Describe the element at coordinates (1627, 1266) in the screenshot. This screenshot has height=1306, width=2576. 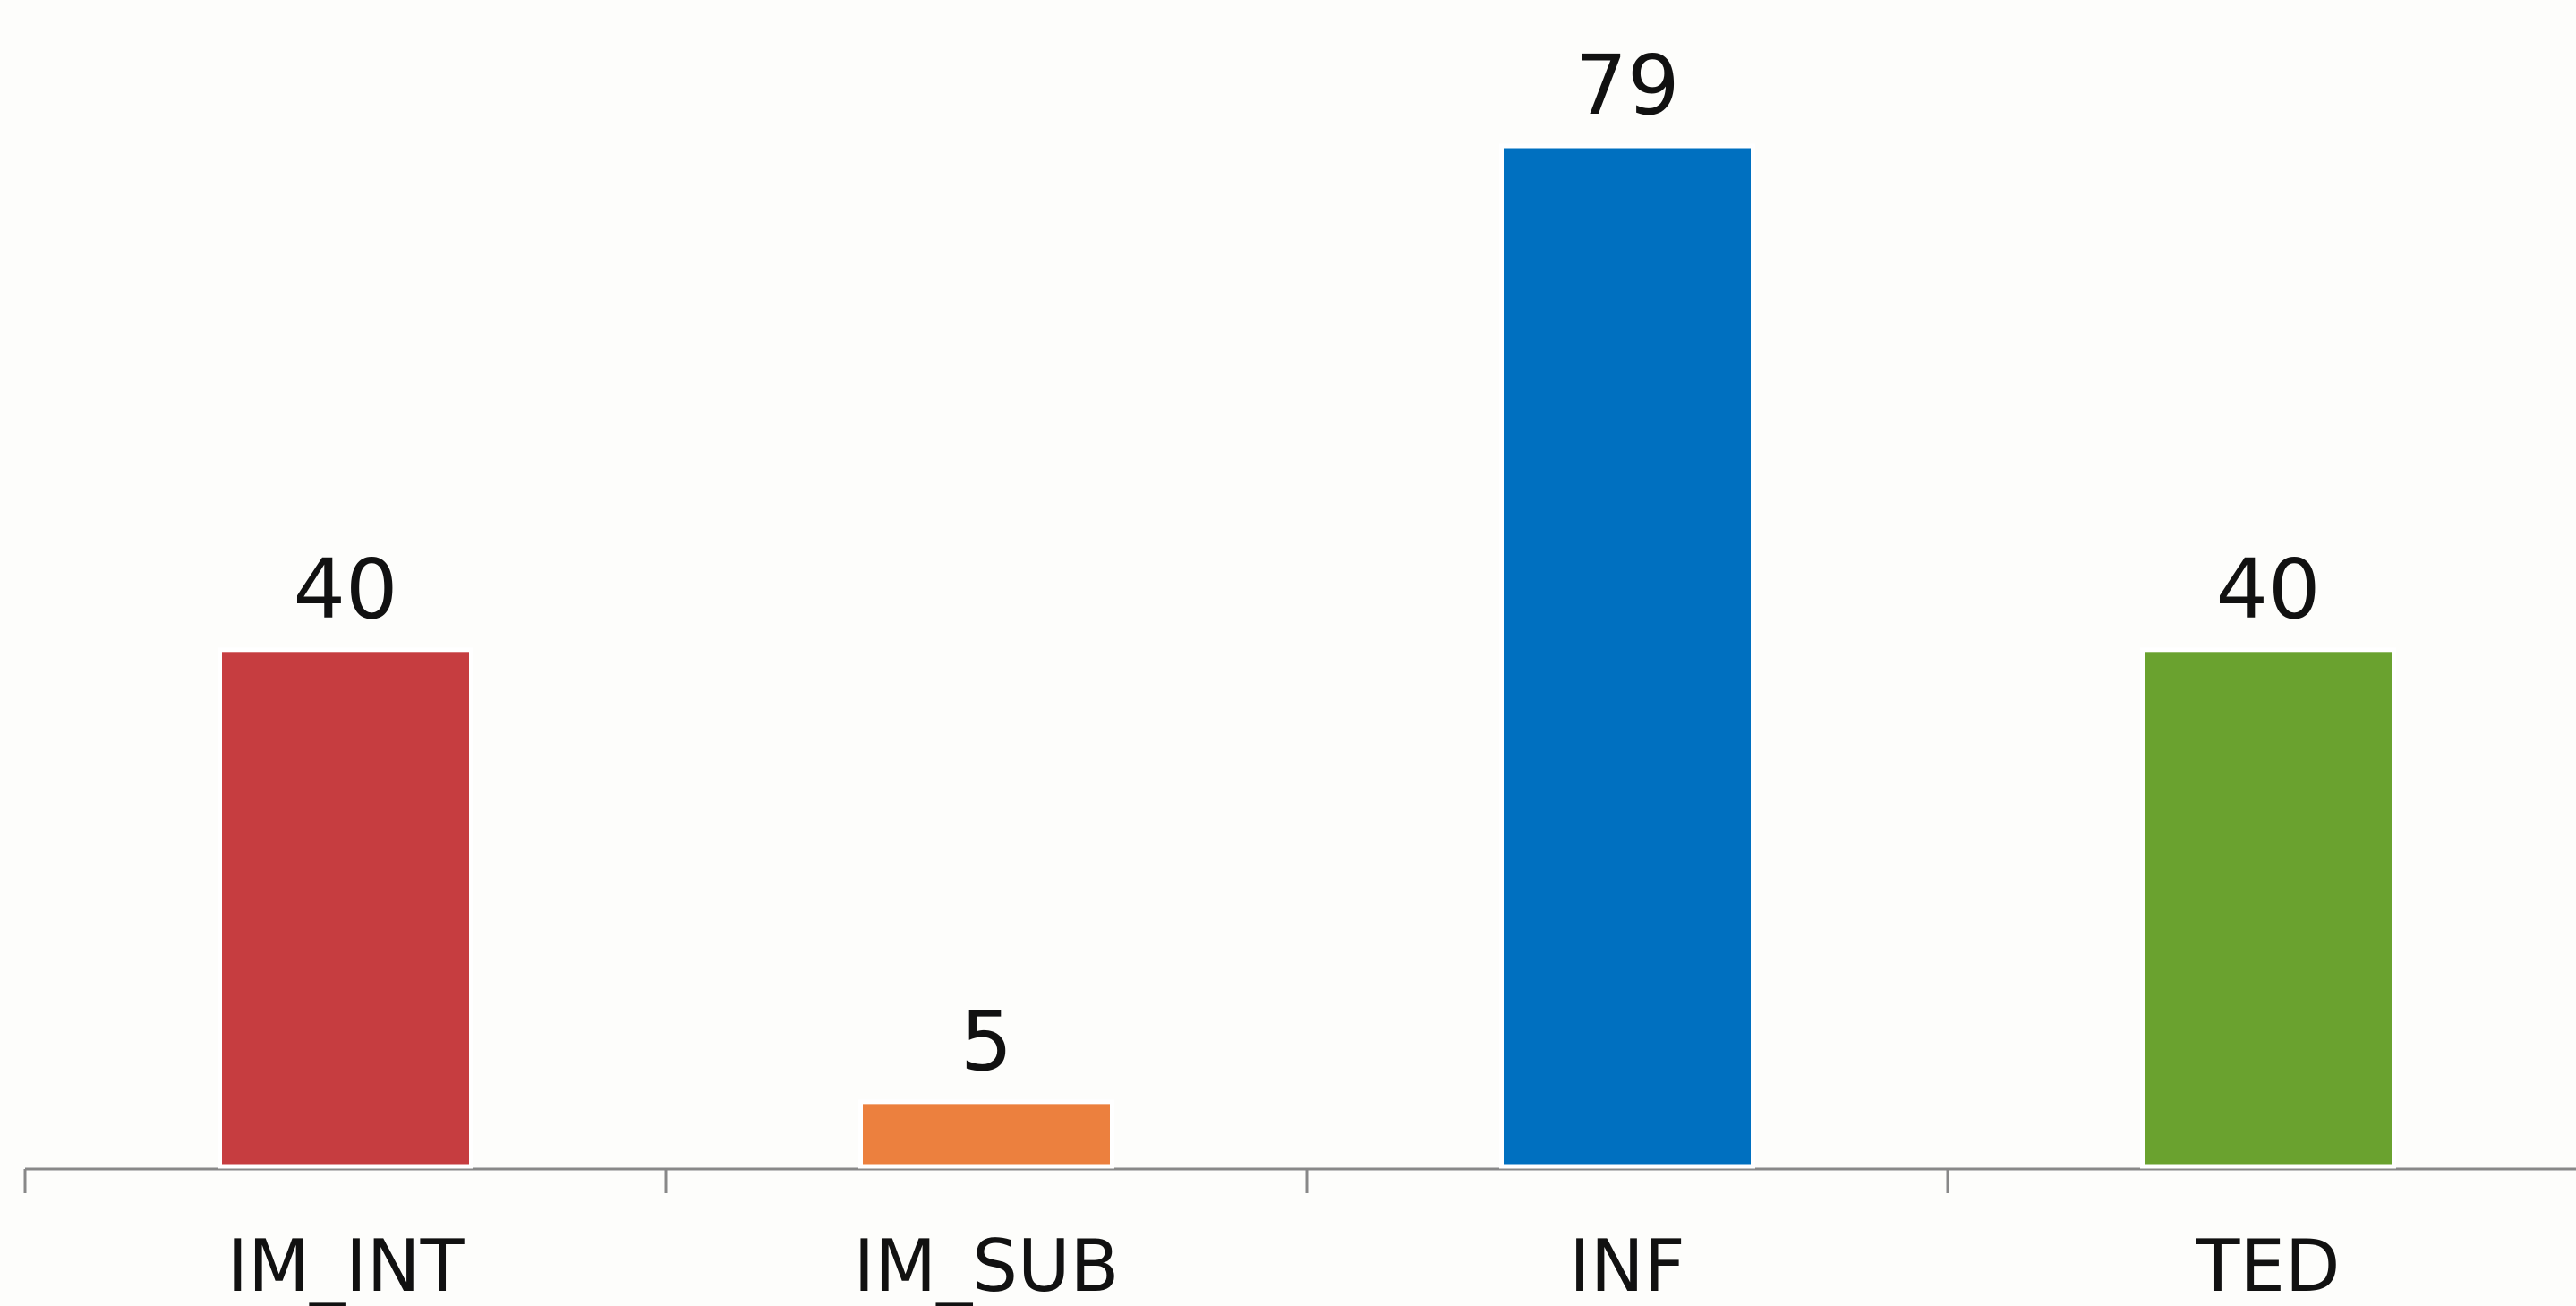
I see `x-tick-label: INF` at that location.